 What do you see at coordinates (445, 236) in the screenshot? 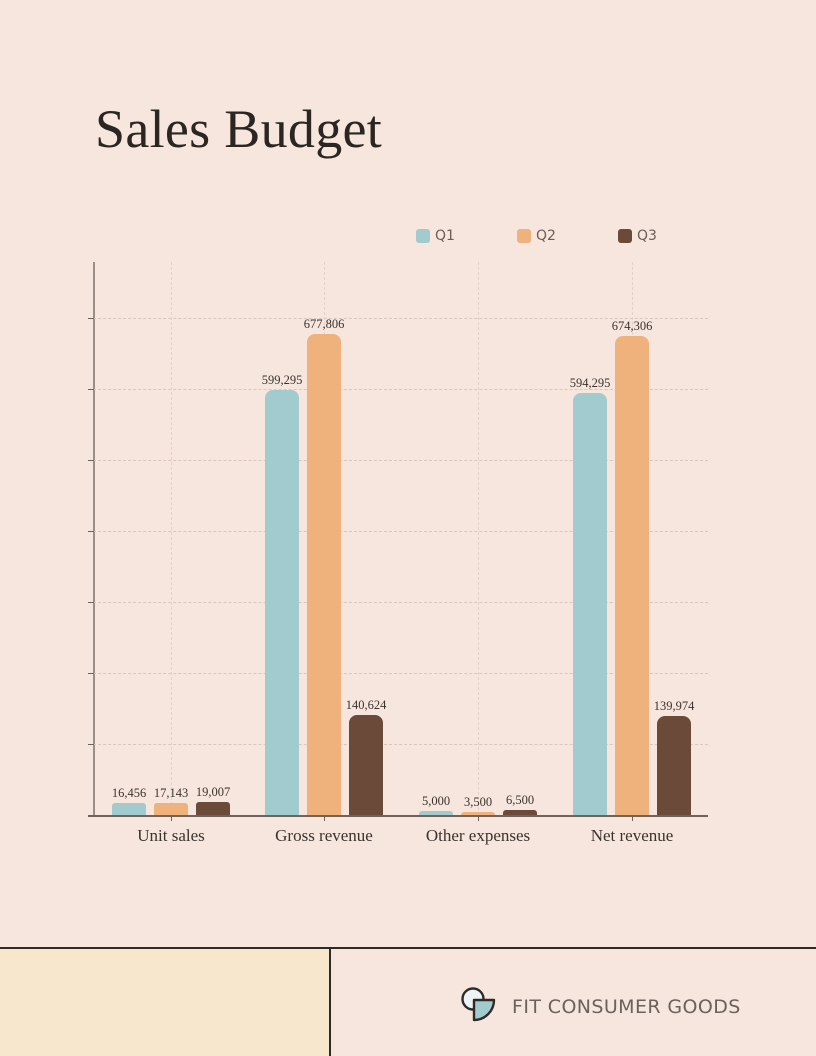
I see `legend-label-q1: Q1` at bounding box center [445, 236].